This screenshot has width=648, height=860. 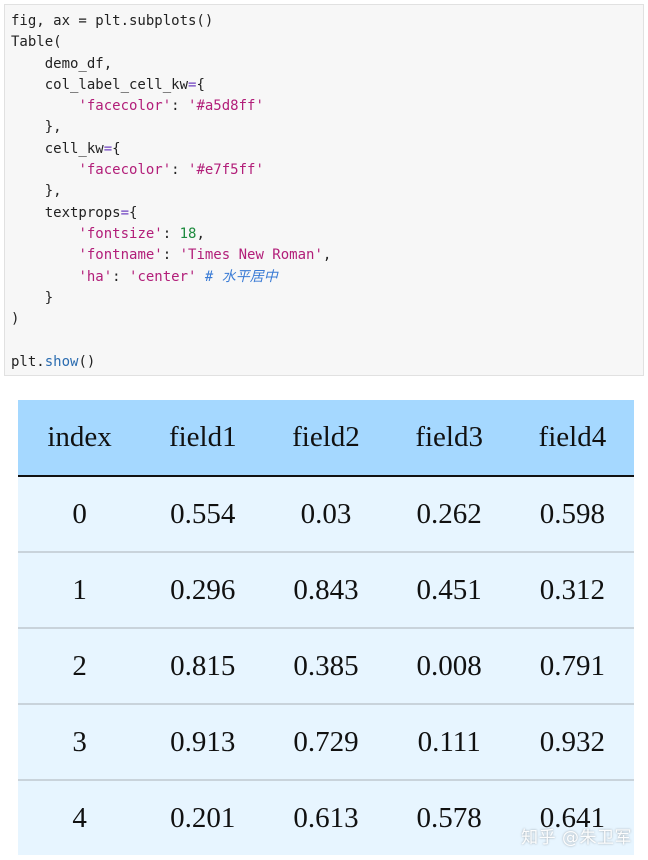 I want to click on code-line: 'facecolor': '#e7f5ff', so click(x=327, y=170).